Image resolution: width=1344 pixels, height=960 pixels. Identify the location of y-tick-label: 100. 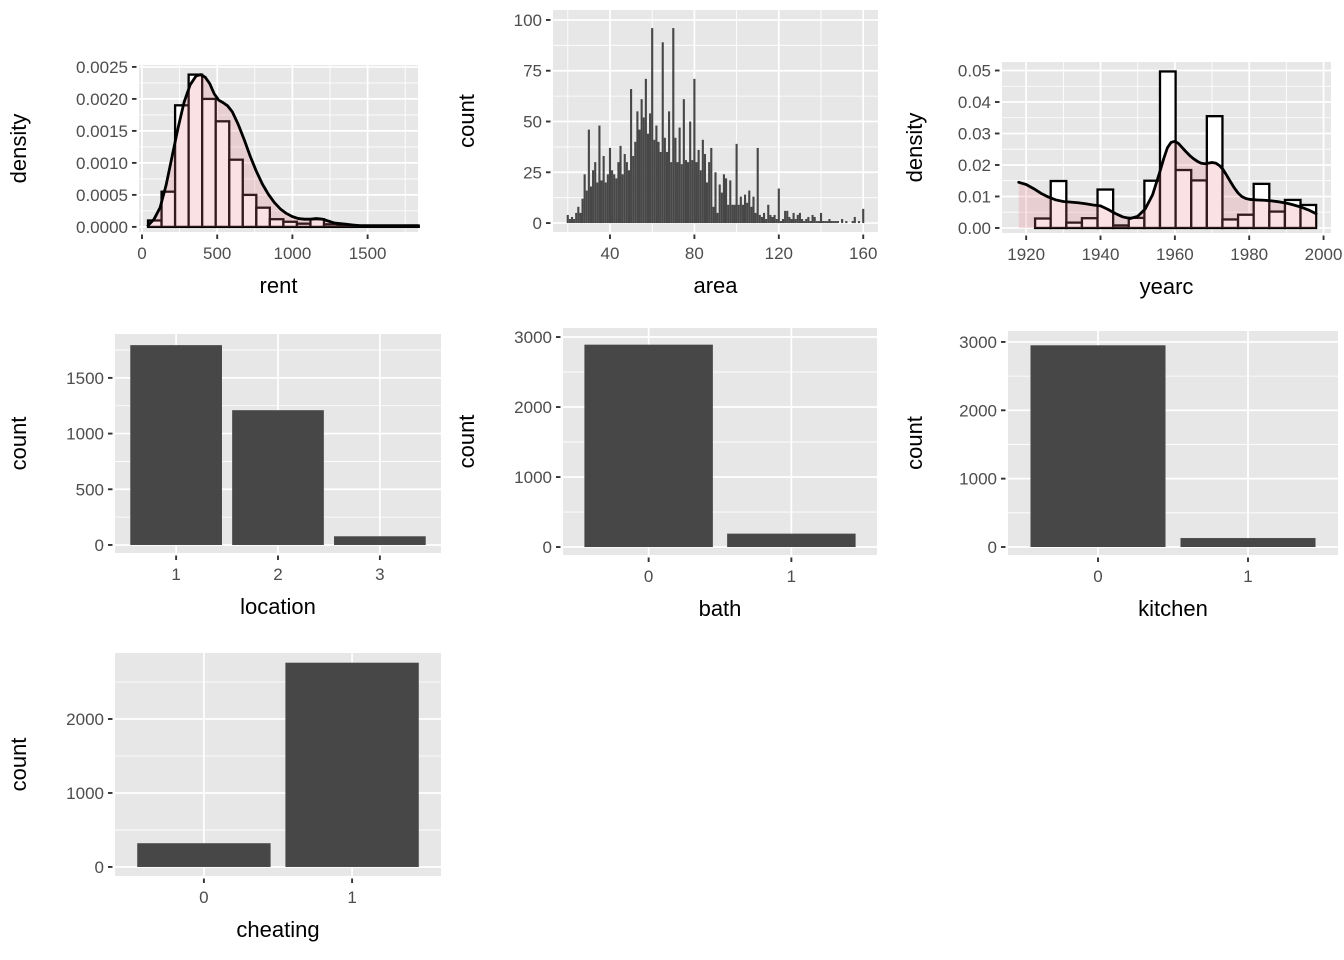
(528, 20).